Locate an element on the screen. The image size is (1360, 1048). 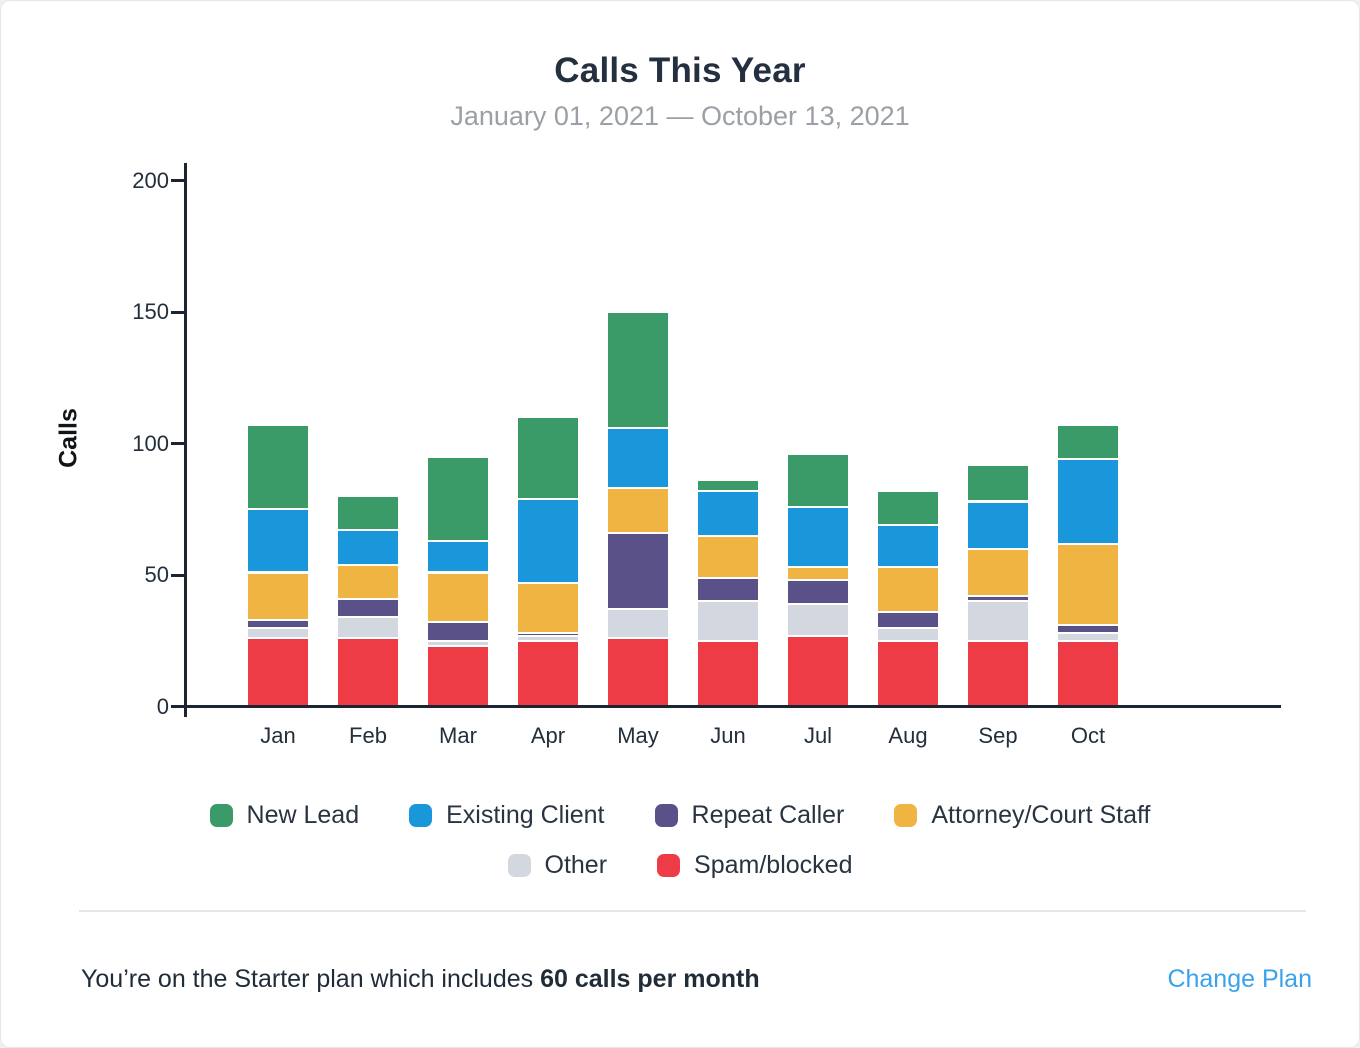
x-tick-label-jun: Jun is located at coordinates (728, 735).